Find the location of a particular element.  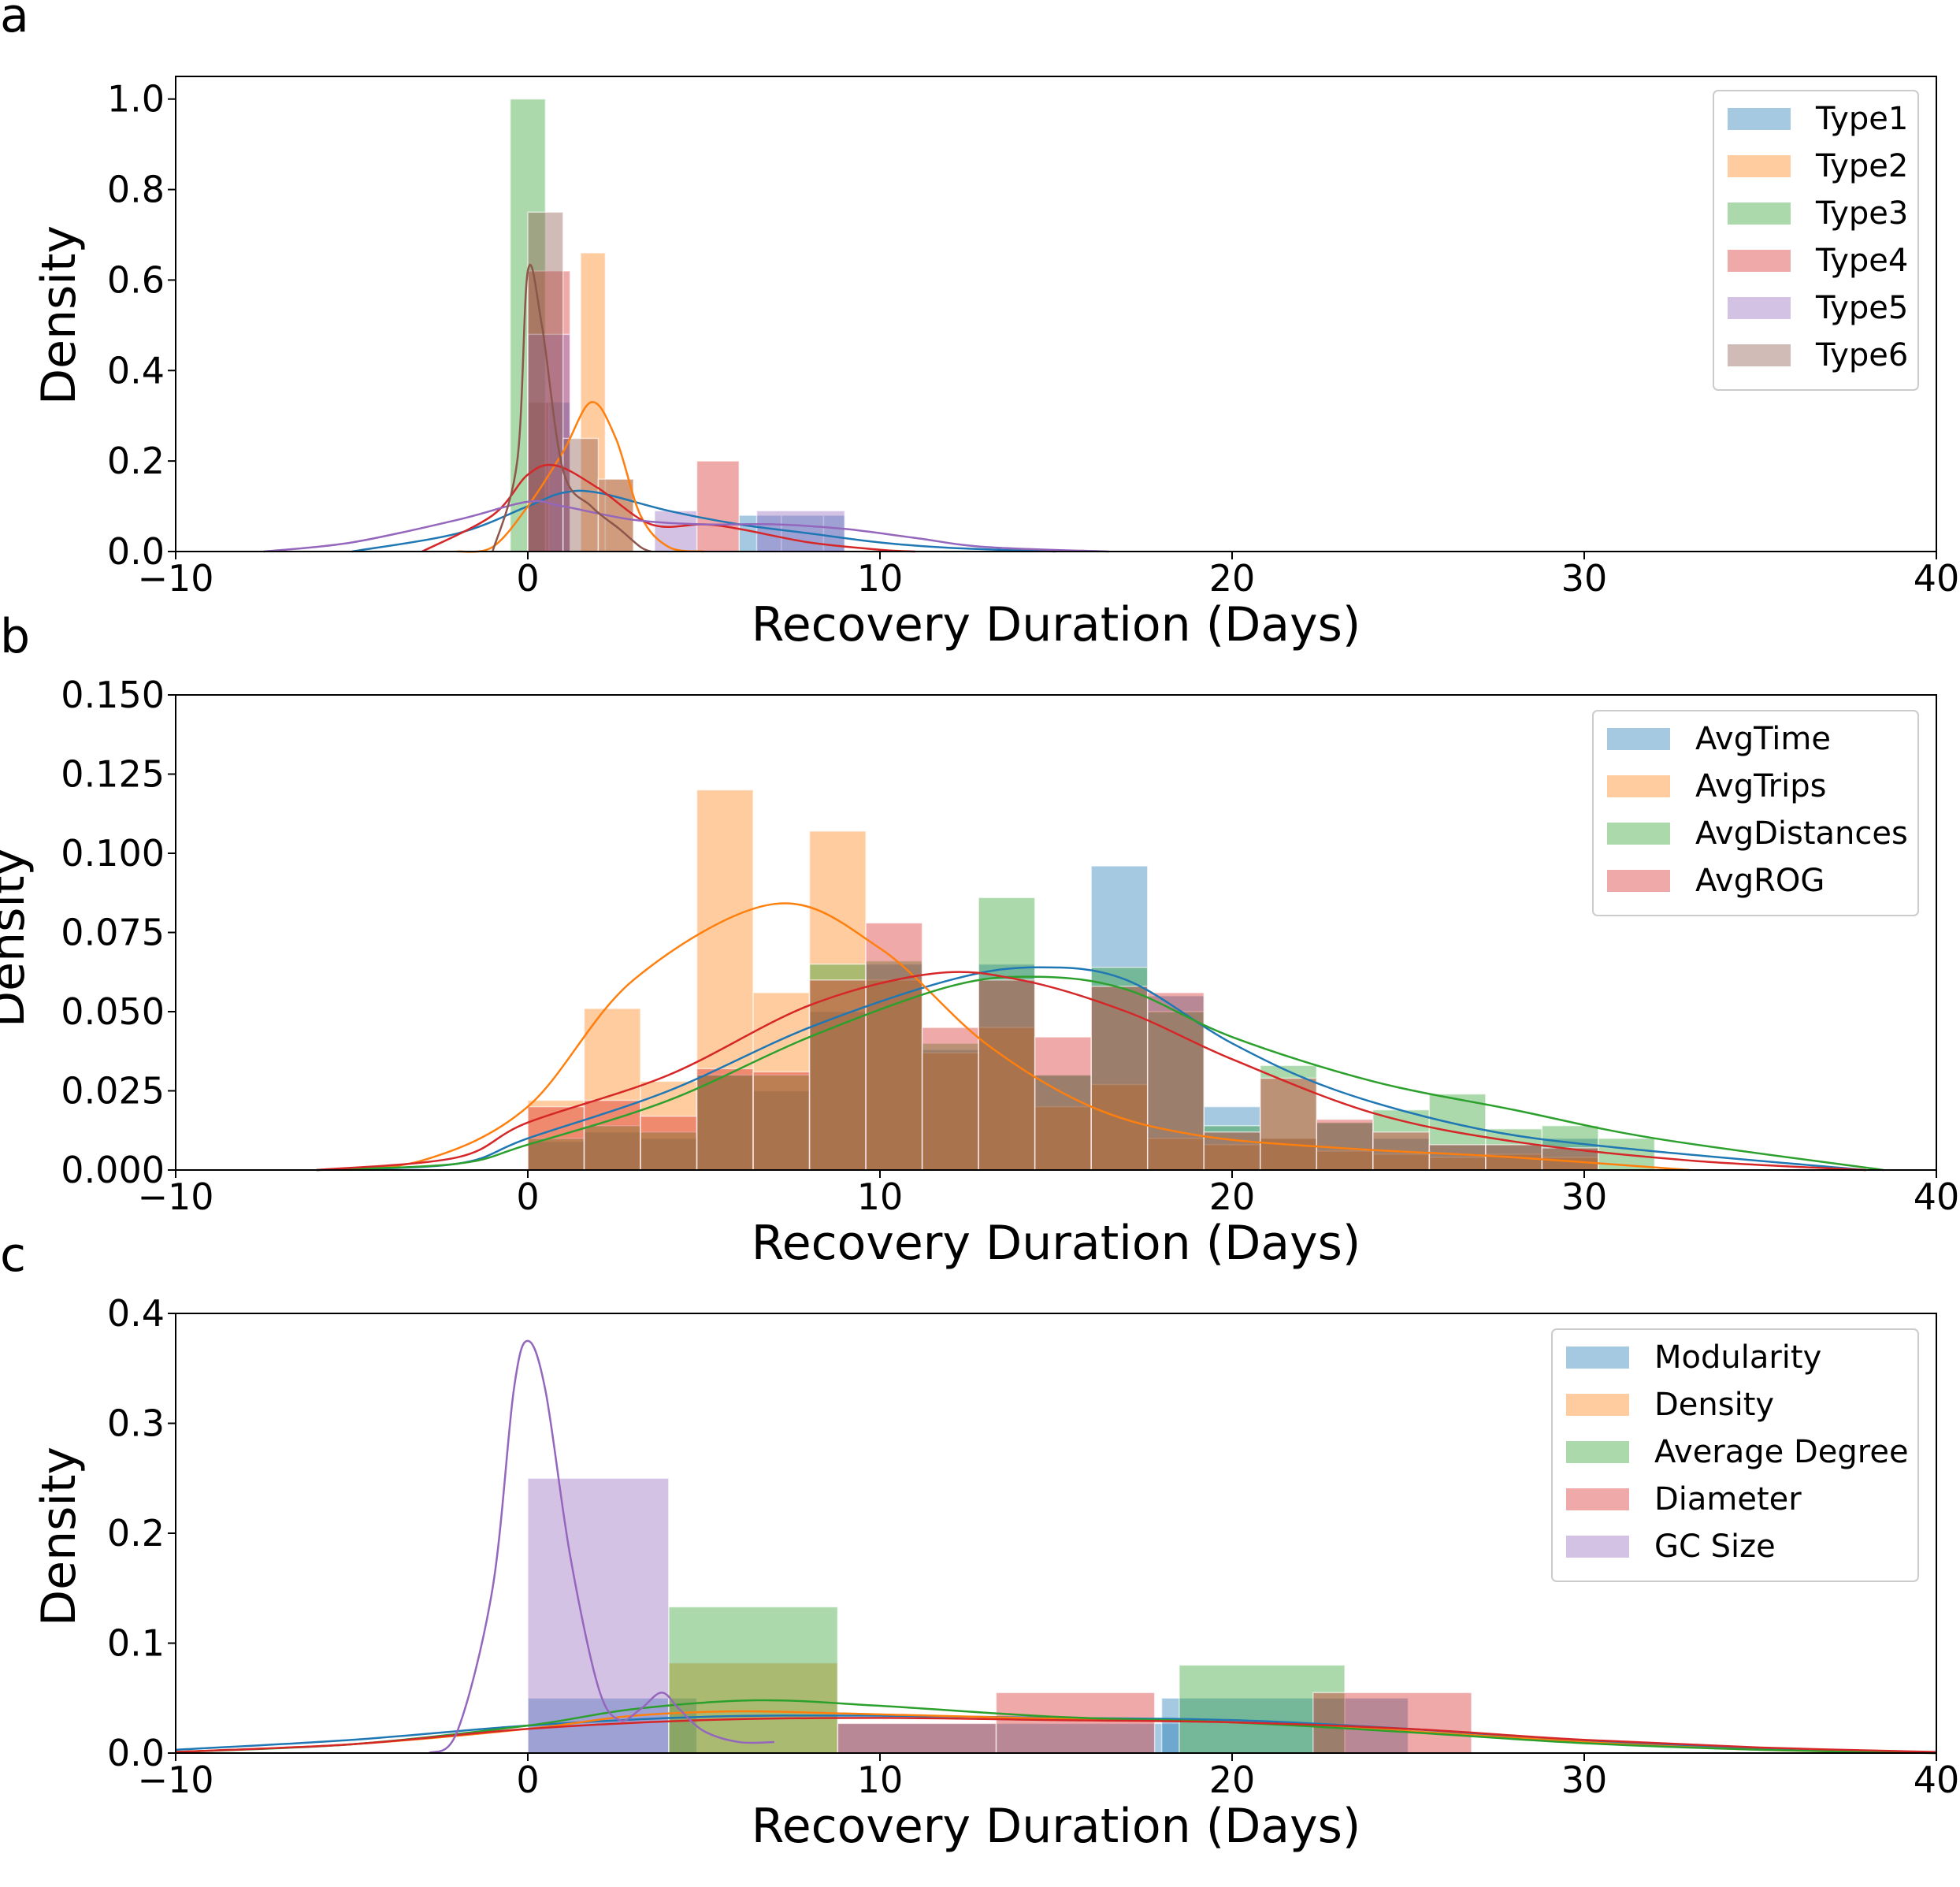

kde-line-type1 is located at coordinates (703, 521).